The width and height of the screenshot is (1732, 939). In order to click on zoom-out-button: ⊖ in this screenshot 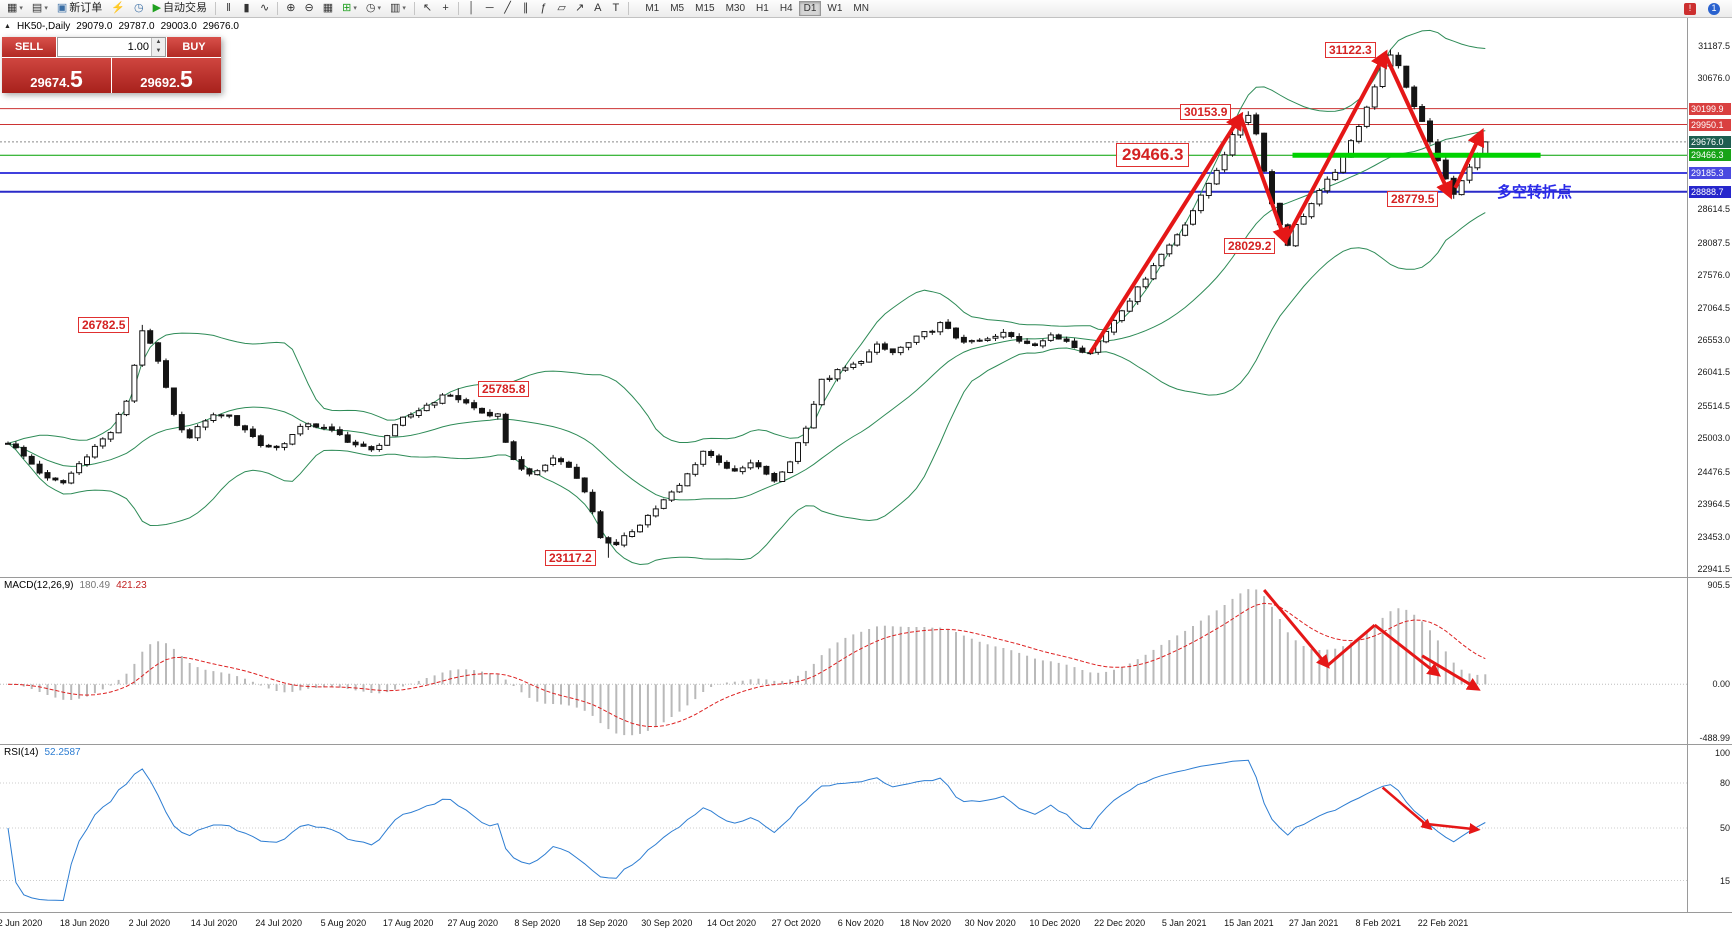, I will do `click(308, 9)`.